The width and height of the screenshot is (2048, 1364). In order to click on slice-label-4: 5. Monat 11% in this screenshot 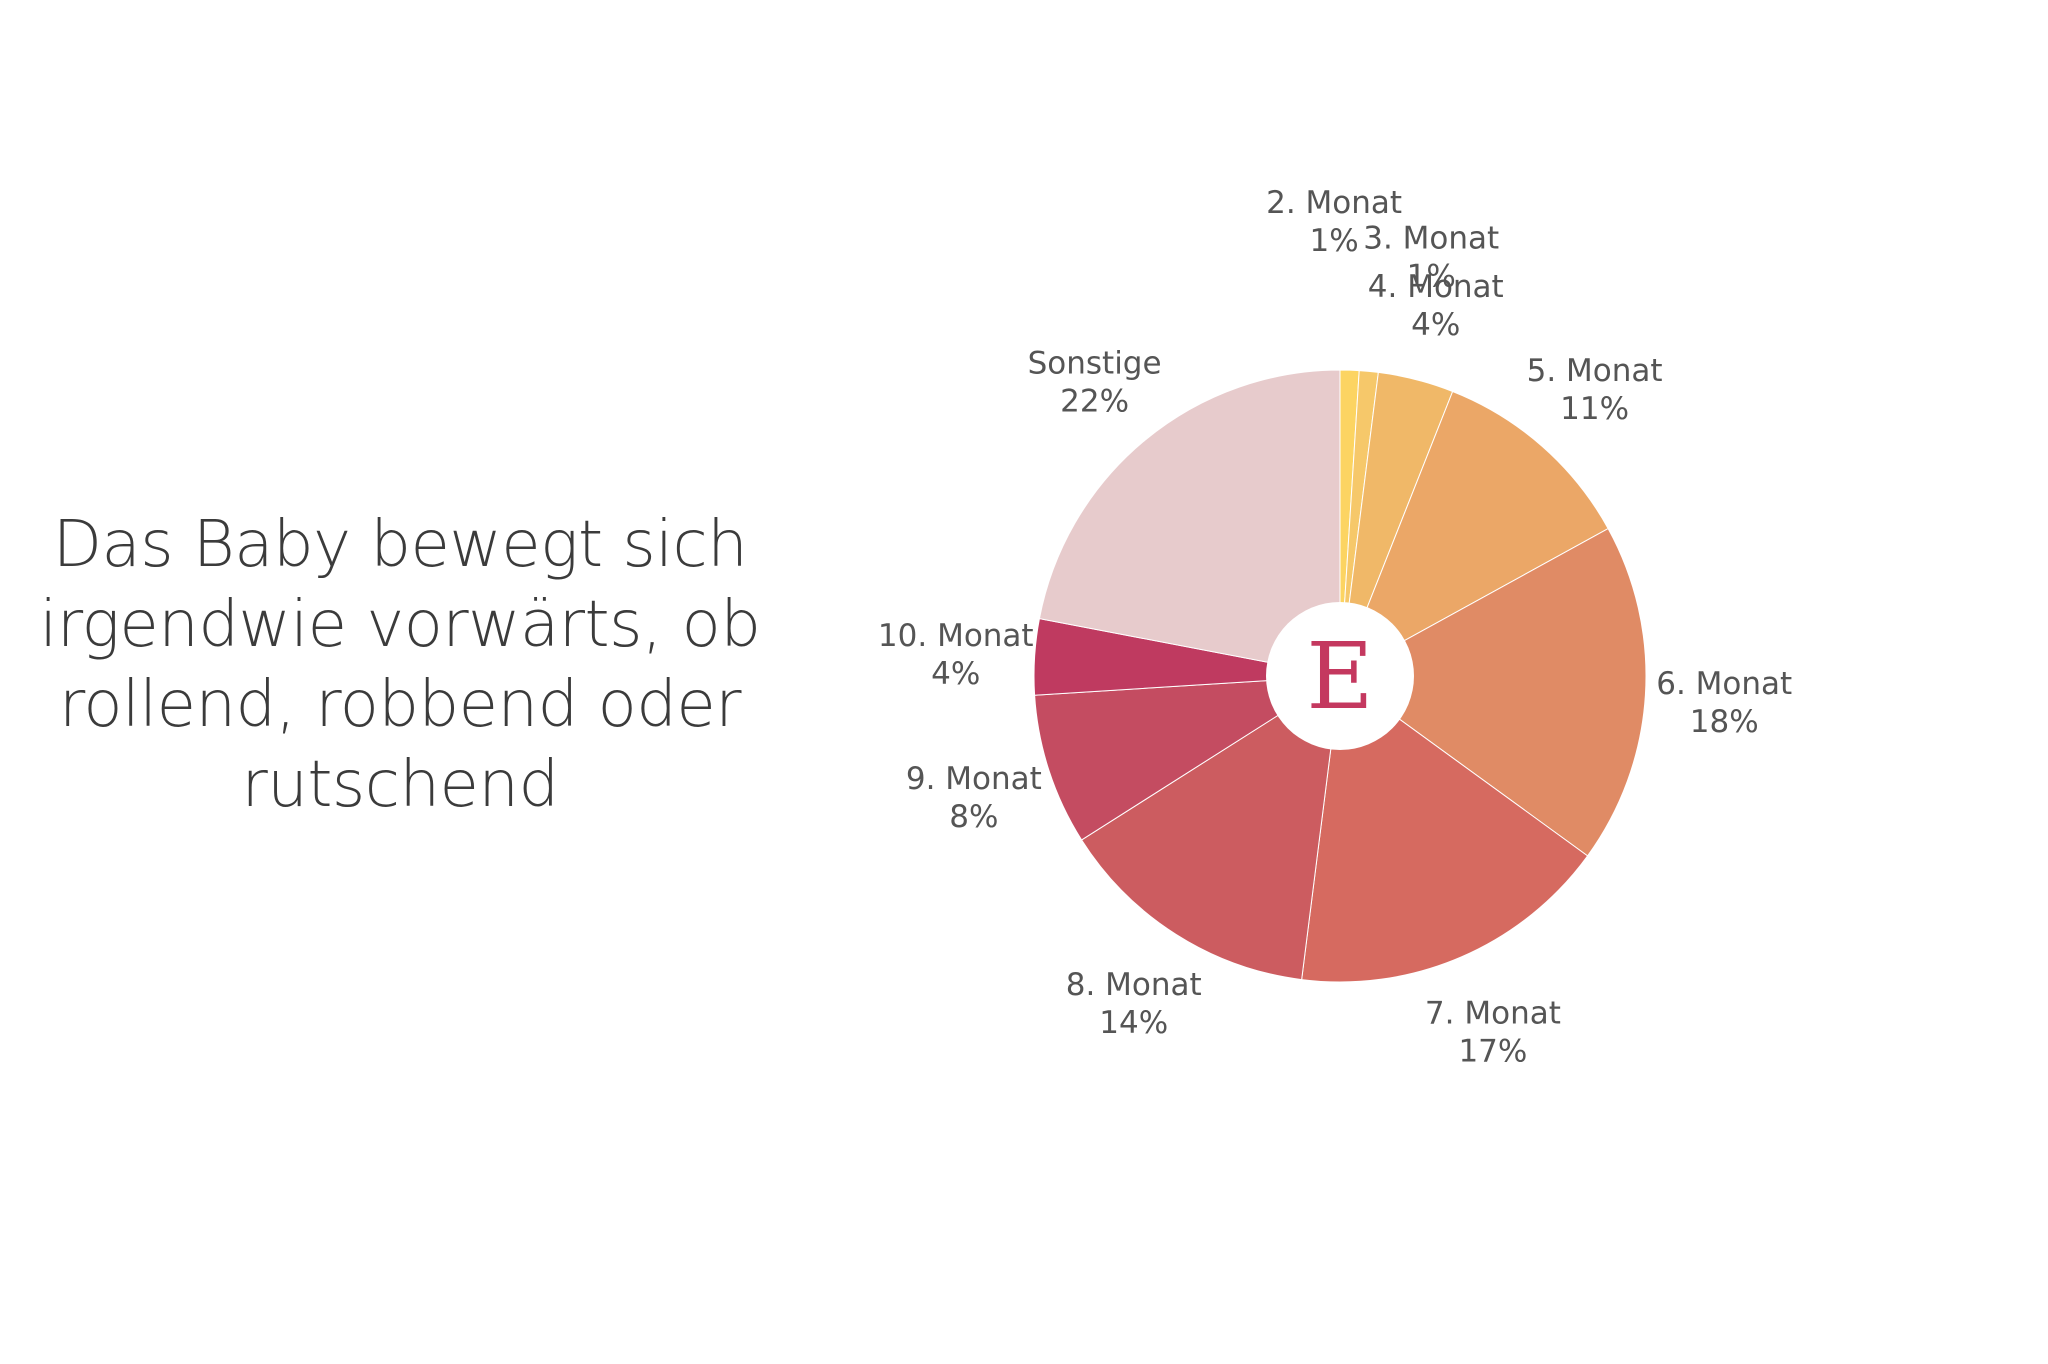, I will do `click(1595, 390)`.